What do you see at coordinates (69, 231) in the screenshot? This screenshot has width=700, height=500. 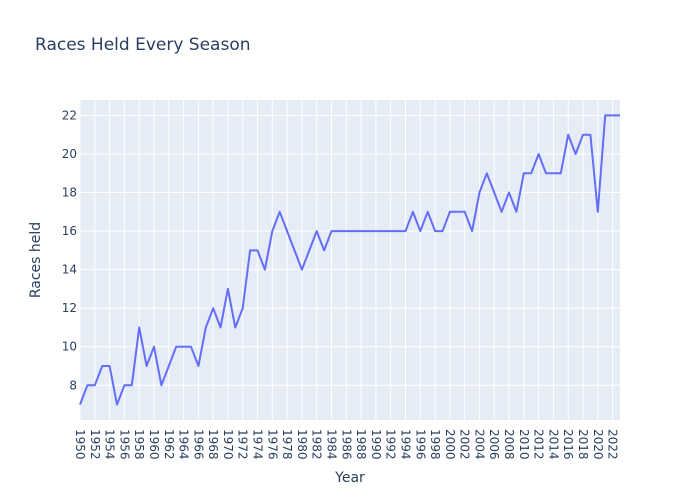 I see `y-tick-label: 16` at bounding box center [69, 231].